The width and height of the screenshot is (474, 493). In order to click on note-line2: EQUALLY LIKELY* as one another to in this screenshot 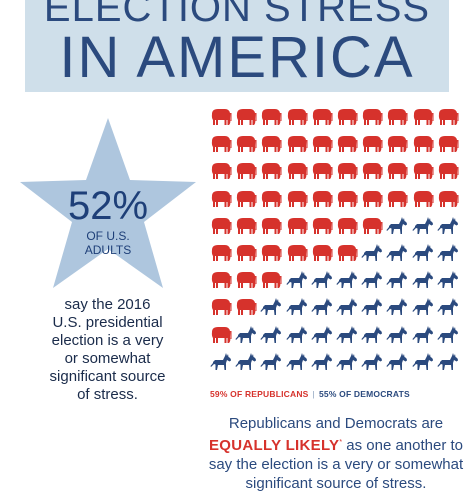, I will do `click(336, 444)`.